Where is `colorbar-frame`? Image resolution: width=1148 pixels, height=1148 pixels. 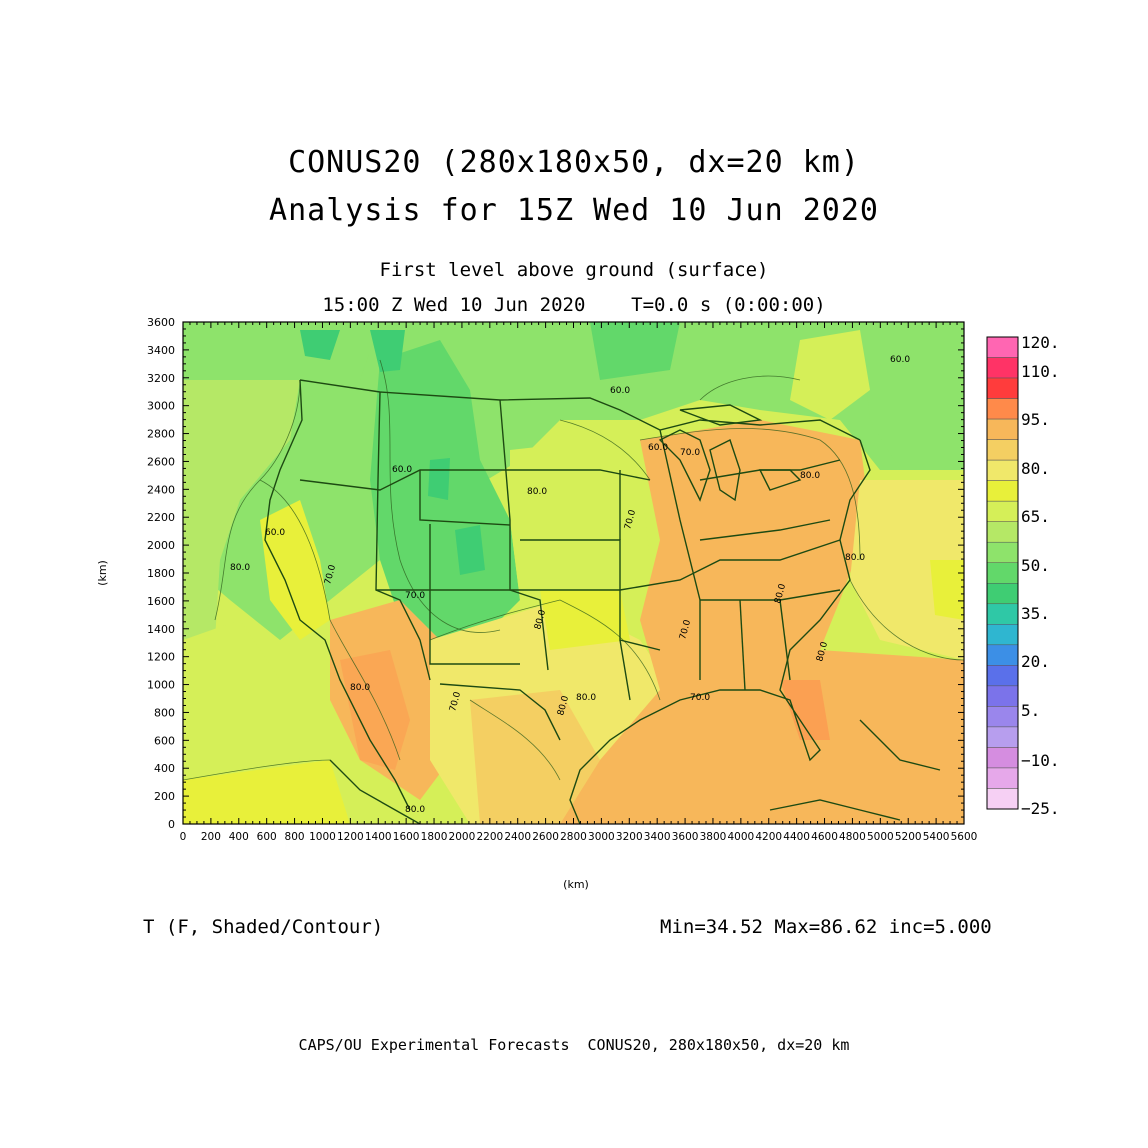 colorbar-frame is located at coordinates (1002, 573).